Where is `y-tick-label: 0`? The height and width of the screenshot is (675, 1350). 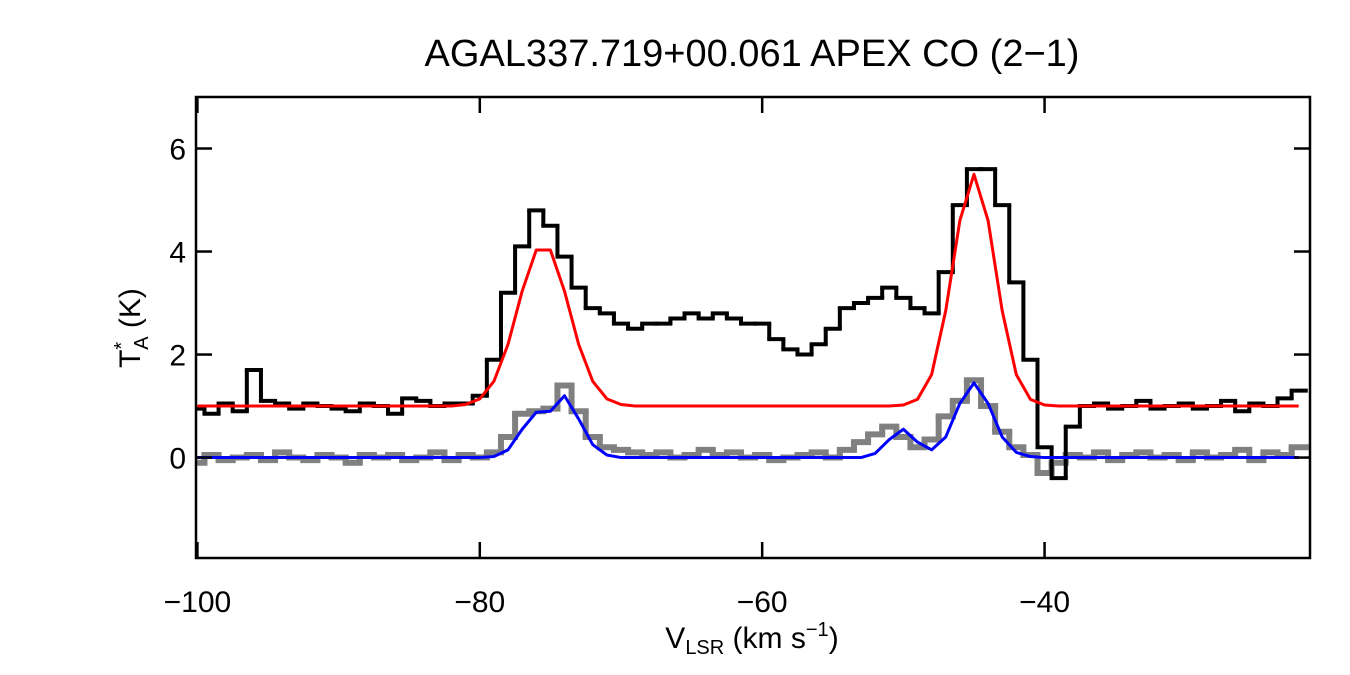 y-tick-label: 0 is located at coordinates (177, 459).